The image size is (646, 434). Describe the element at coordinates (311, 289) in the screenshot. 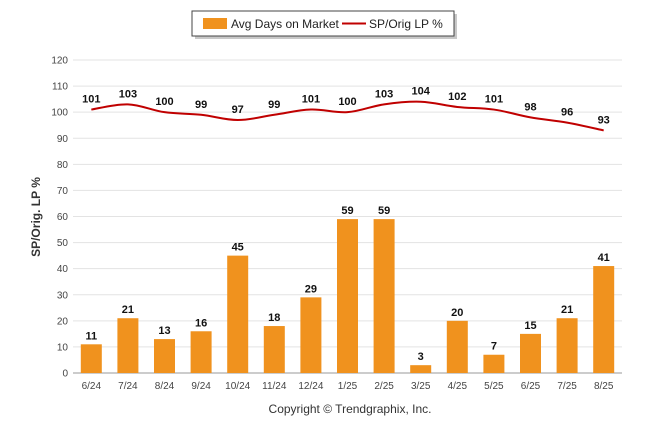

I see `bar-data-label: 29` at that location.